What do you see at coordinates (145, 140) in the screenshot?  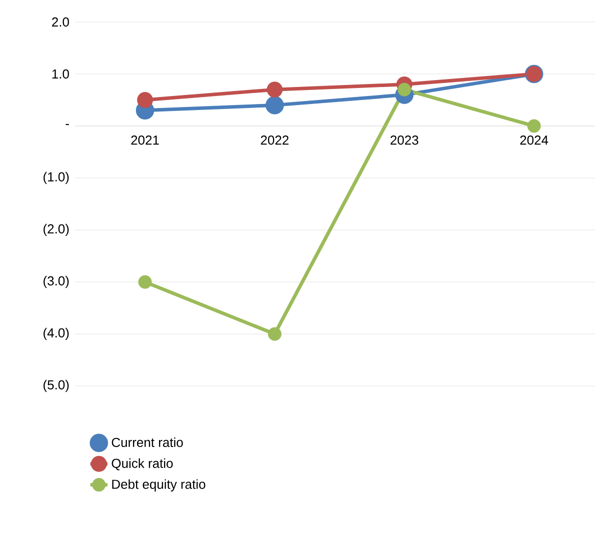 I see `x-tick-label: 2021` at bounding box center [145, 140].